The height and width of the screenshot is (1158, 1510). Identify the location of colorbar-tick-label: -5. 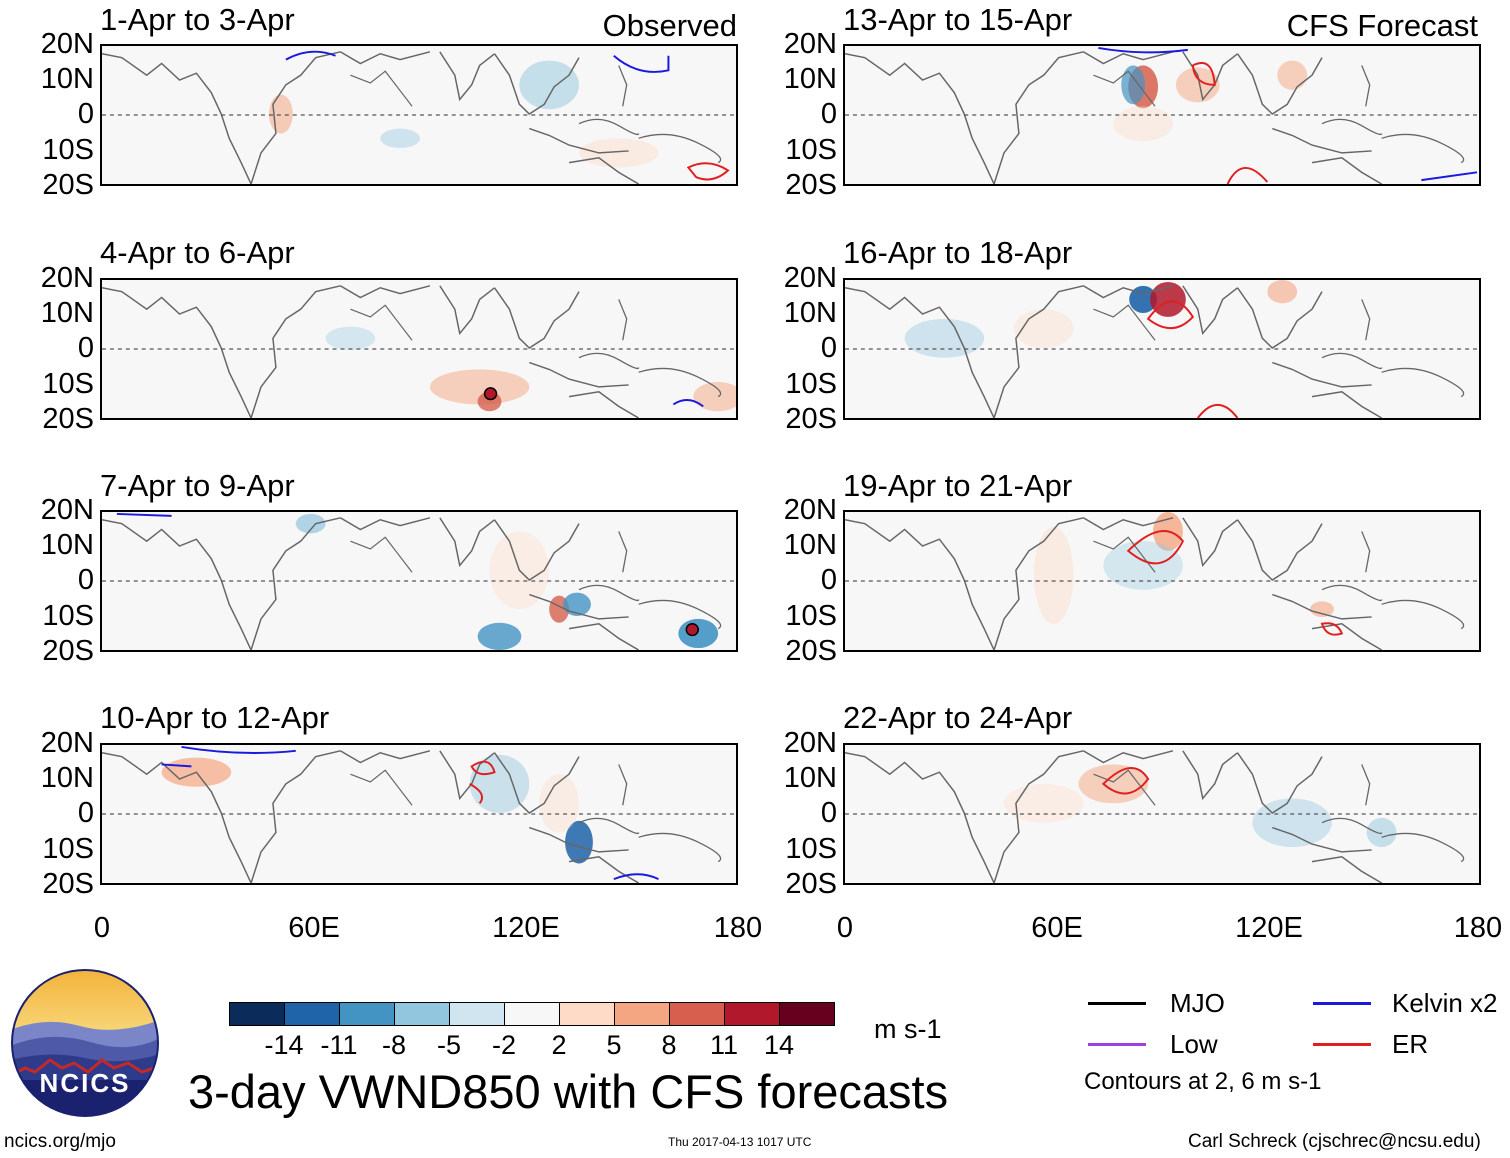
(448, 1045).